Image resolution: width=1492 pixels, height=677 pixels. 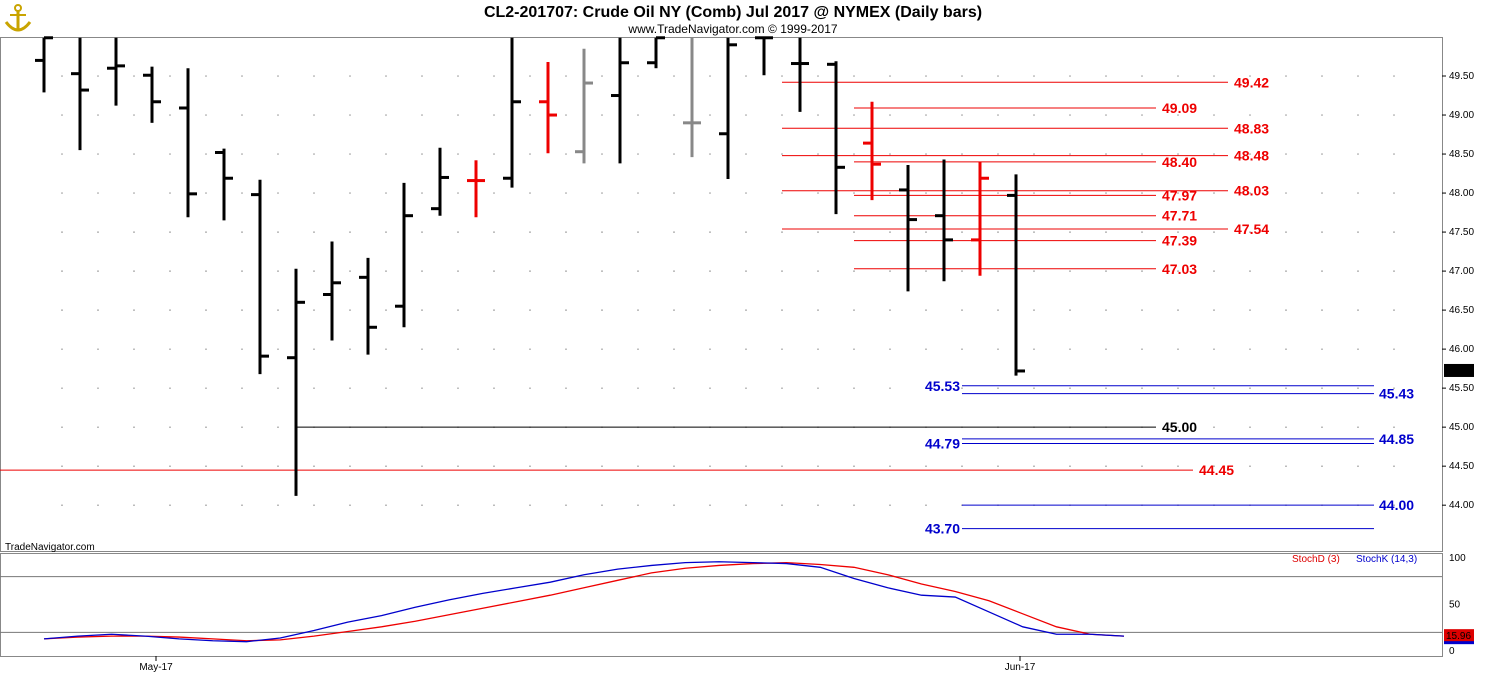 What do you see at coordinates (942, 386) in the screenshot?
I see `level-label: 45.53` at bounding box center [942, 386].